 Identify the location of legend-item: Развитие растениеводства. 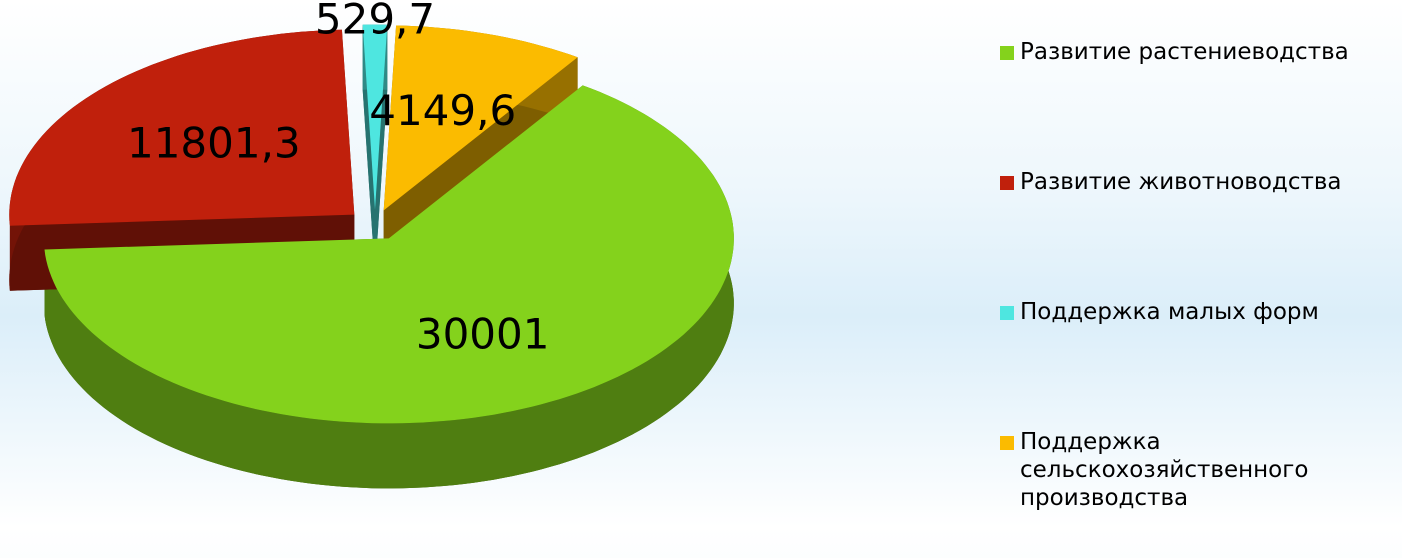
(1200, 103).